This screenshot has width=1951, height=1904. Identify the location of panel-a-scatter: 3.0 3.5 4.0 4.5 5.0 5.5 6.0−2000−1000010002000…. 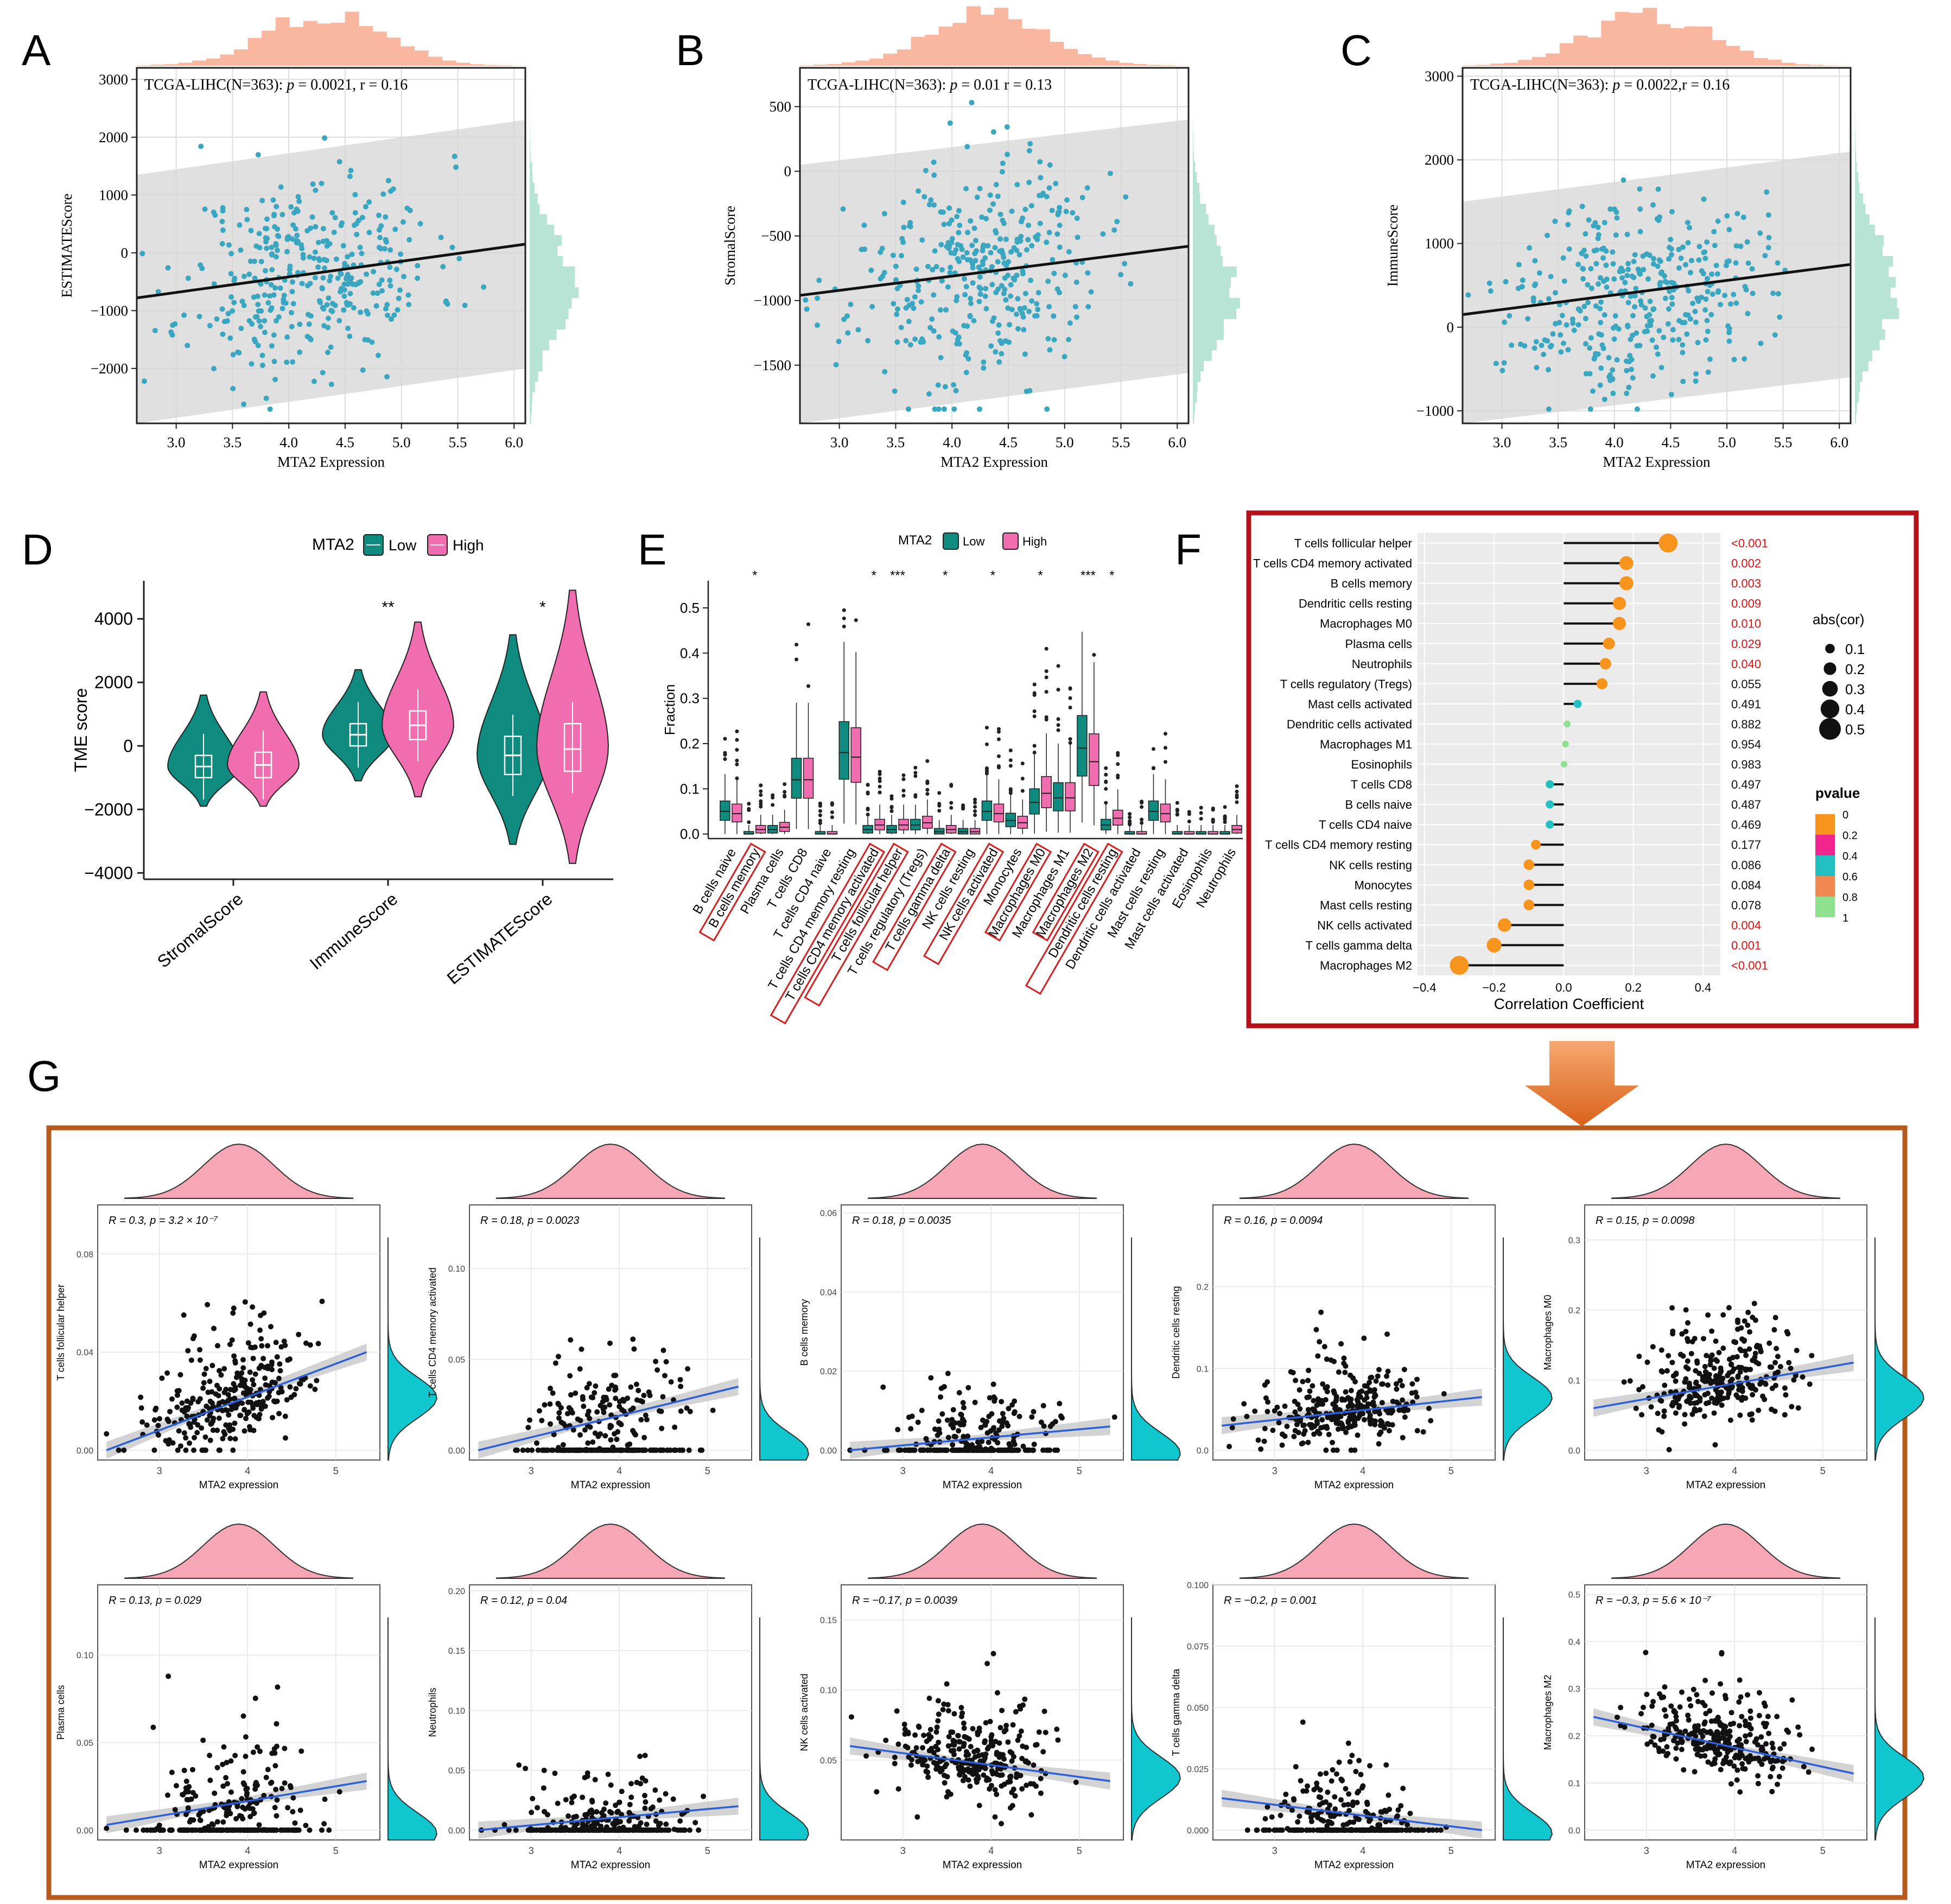
(319, 240).